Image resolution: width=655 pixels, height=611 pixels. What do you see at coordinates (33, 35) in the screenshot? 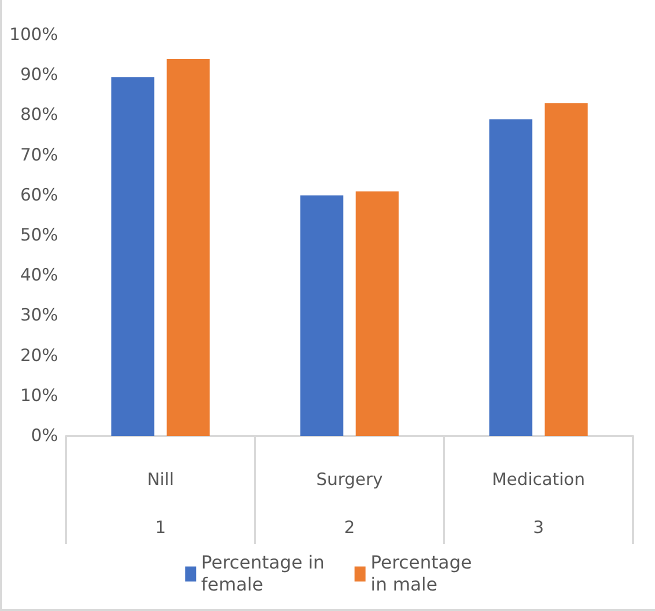
I see `y-tick-label: 100%` at bounding box center [33, 35].